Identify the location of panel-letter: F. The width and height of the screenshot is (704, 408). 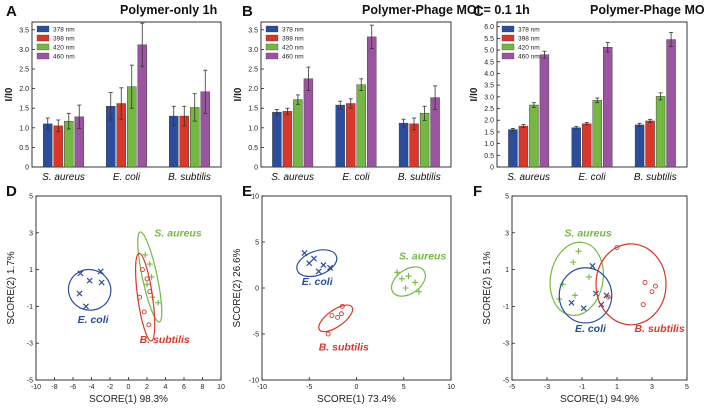
(477, 191).